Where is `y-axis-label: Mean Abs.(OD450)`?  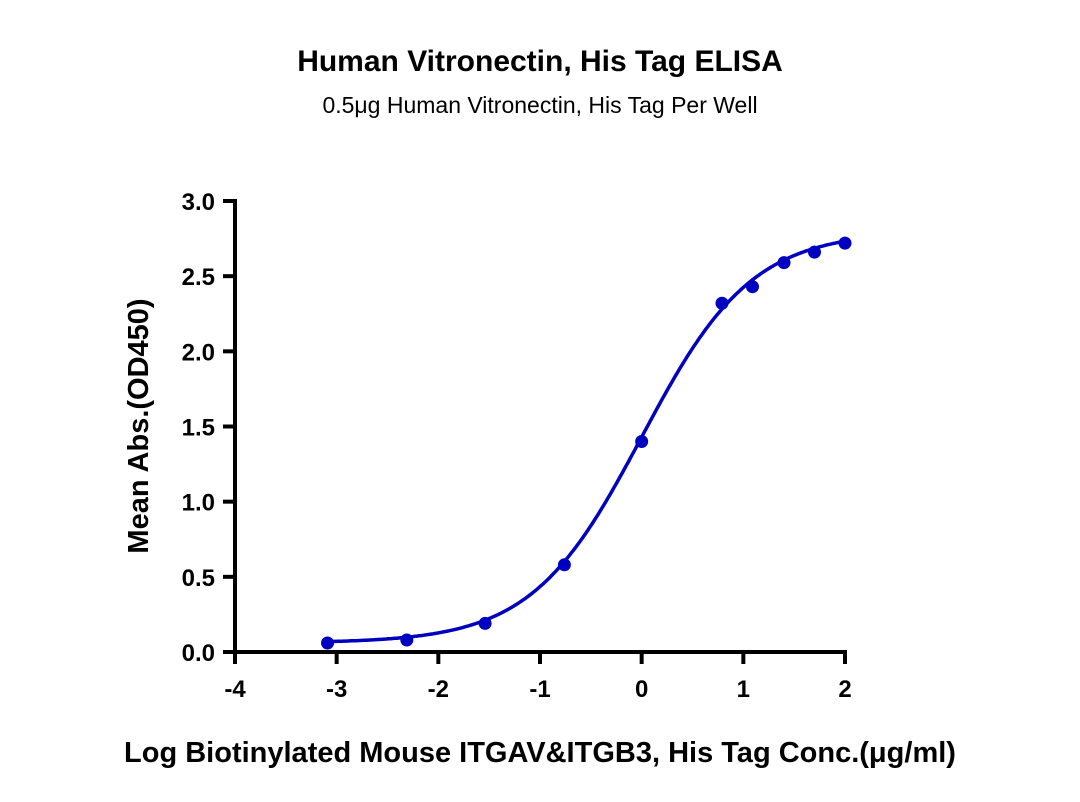 y-axis-label: Mean Abs.(OD450) is located at coordinates (139, 425).